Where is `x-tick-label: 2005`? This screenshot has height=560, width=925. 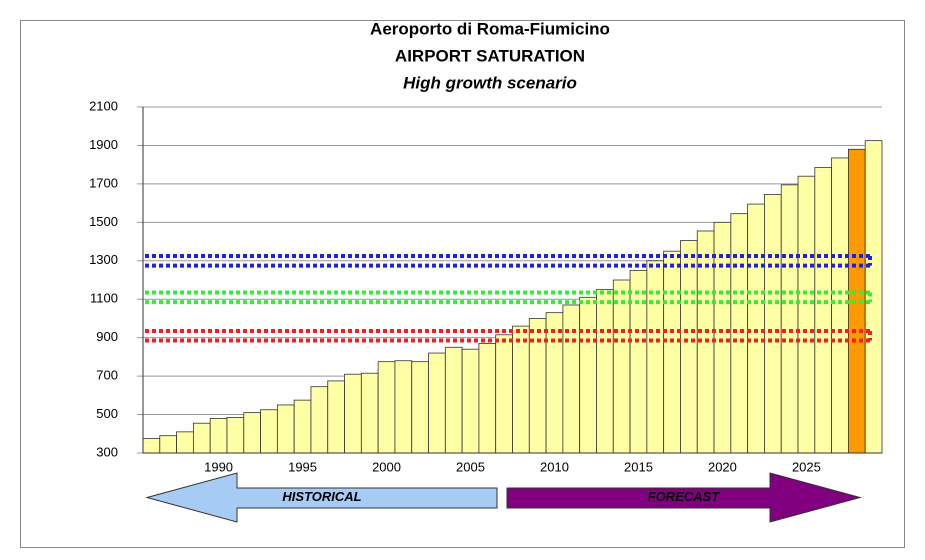
x-tick-label: 2005 is located at coordinates (470, 466).